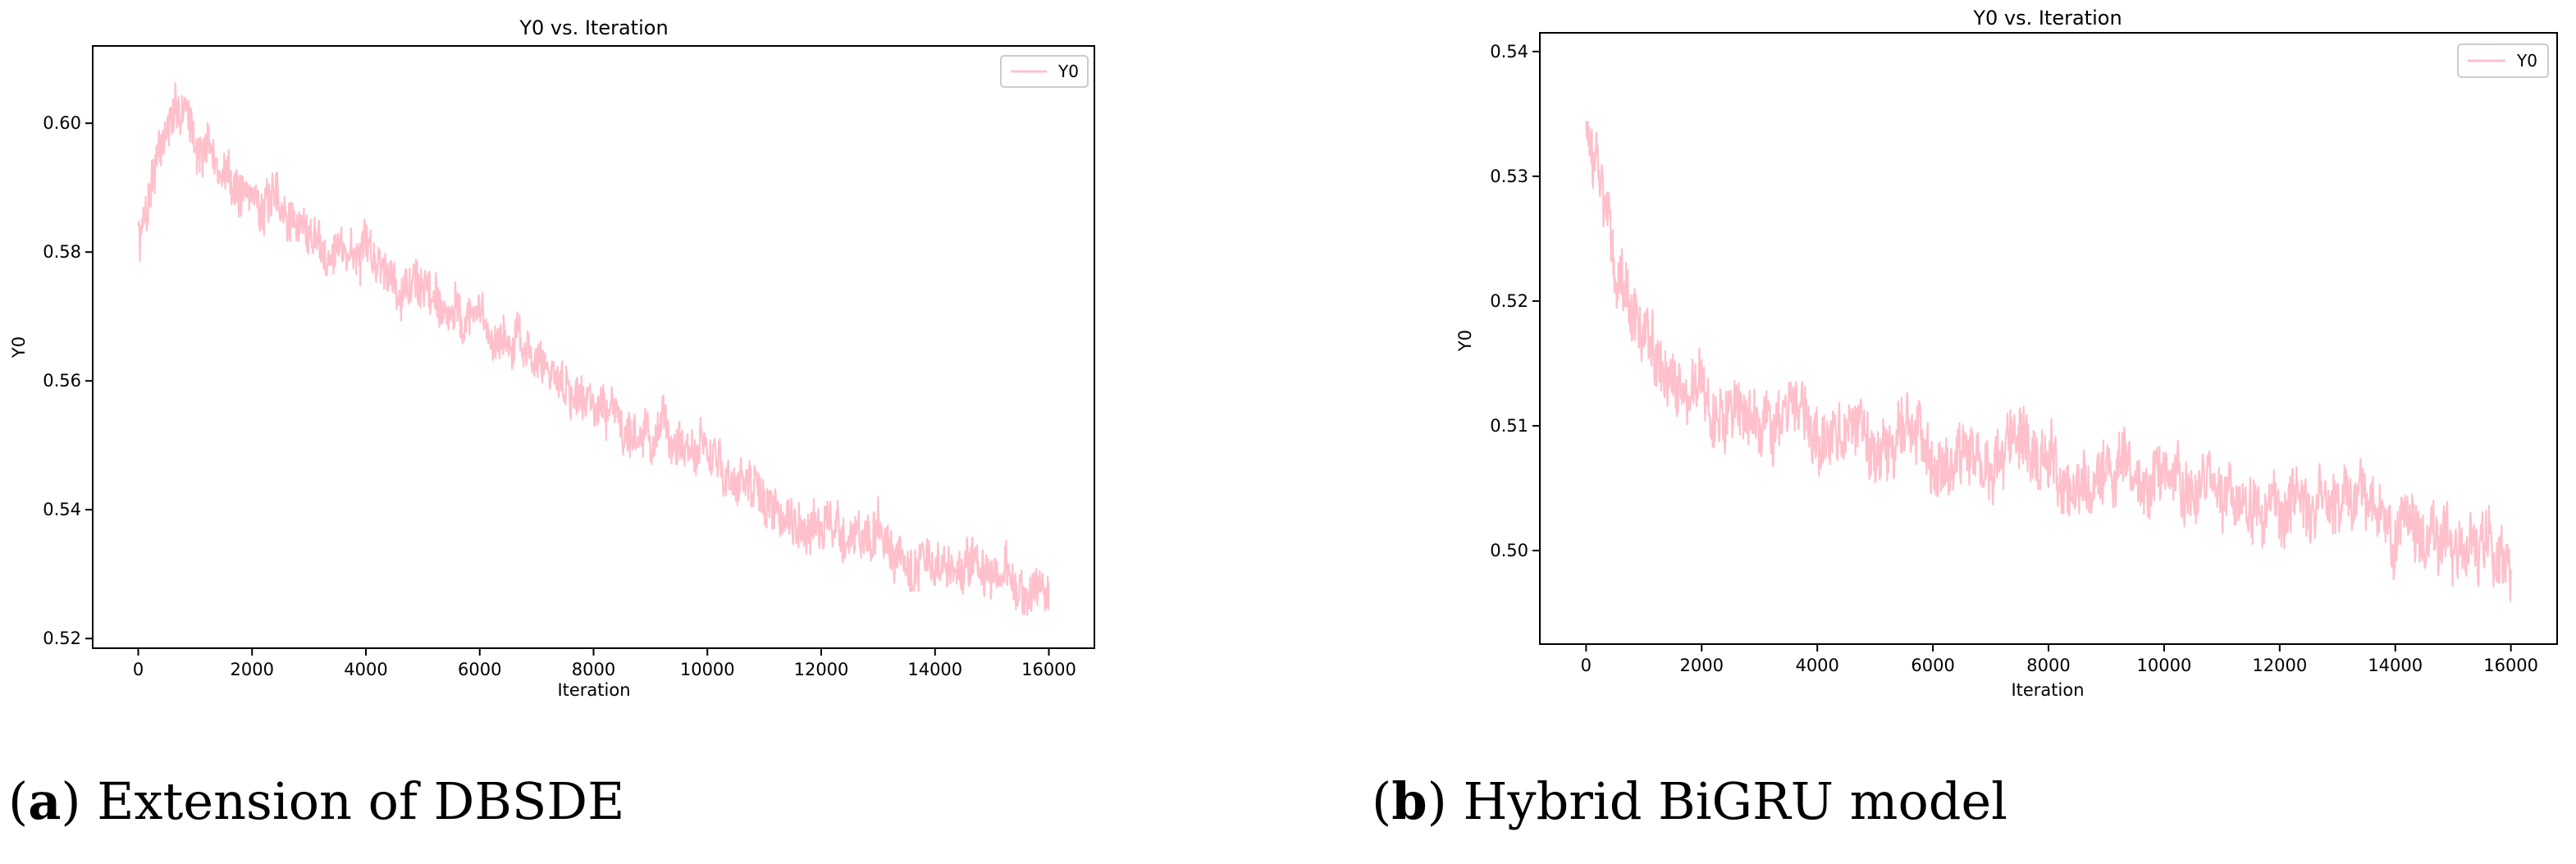  Describe the element at coordinates (1044, 71) in the screenshot. I see `chart-a-legend: Y0` at that location.